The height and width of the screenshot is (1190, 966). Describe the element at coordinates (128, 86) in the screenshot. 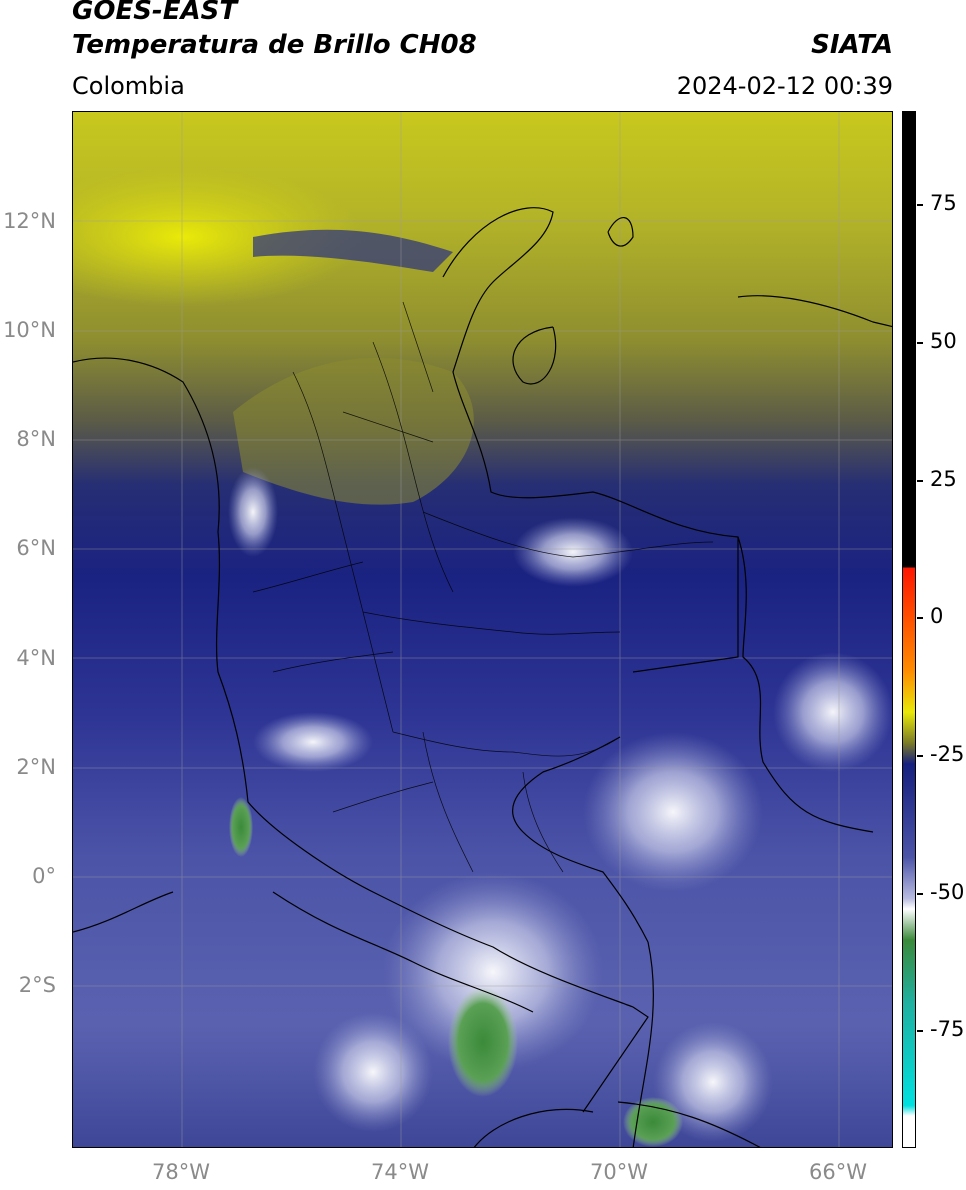

I see `region-label: Colombia` at that location.